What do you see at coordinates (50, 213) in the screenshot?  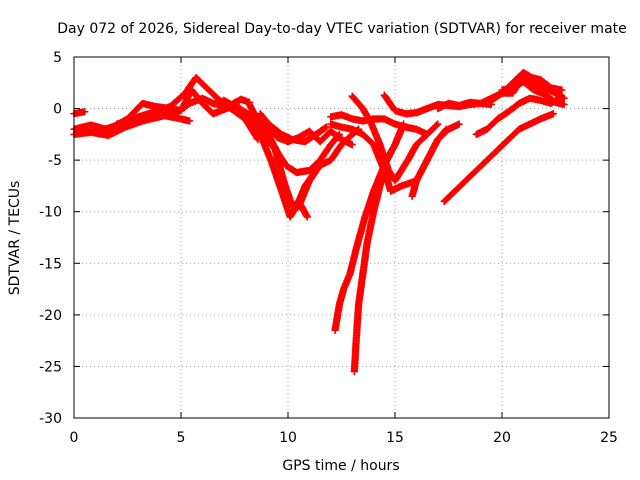 I see `y-tick-label: -10` at bounding box center [50, 213].